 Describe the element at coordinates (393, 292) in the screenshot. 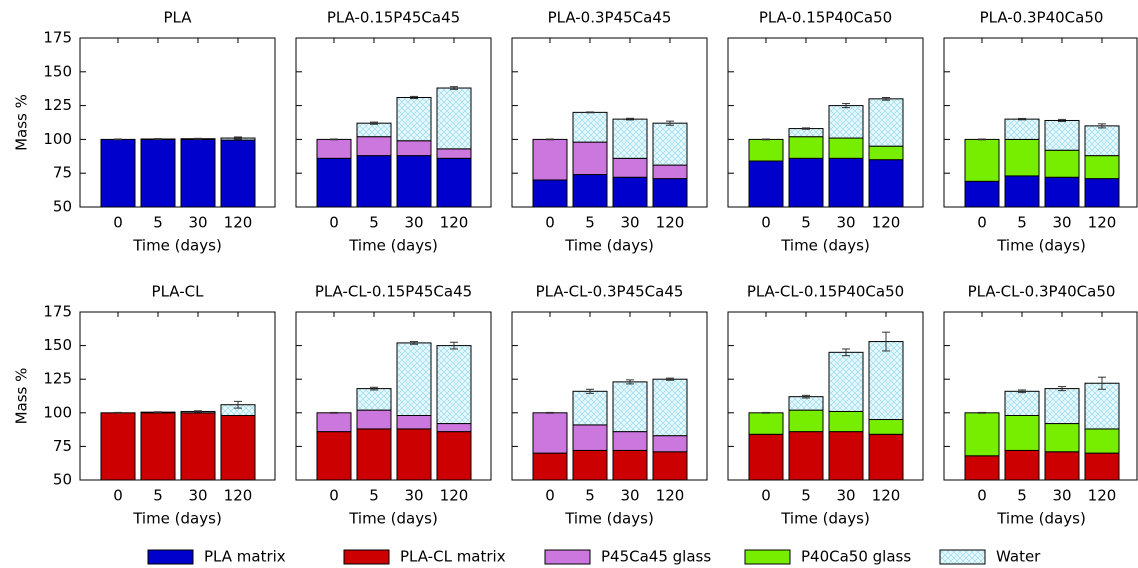

I see `panel-title: PLA-CL-0.15P45Ca45` at that location.